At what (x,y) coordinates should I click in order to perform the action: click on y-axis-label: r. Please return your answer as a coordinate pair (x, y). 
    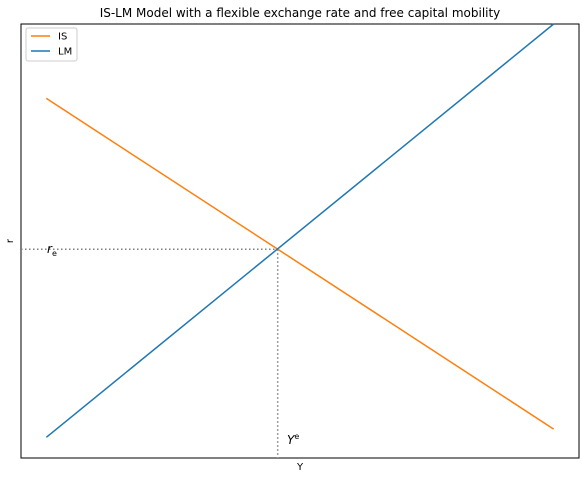
    Looking at the image, I should click on (10, 240).